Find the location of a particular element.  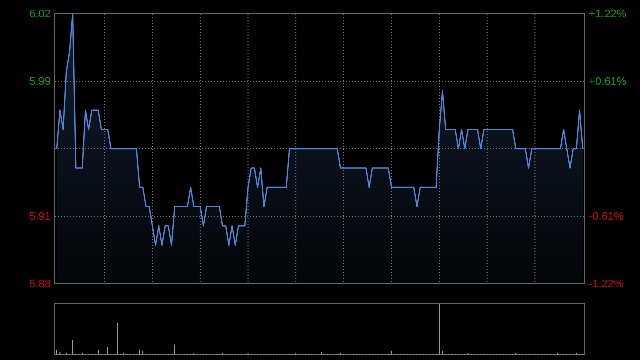

y2-tick-label: +1.22% is located at coordinates (608, 14).